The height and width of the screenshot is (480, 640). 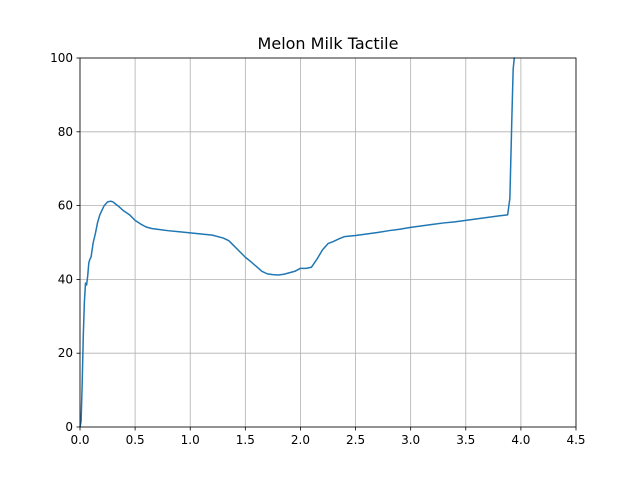 What do you see at coordinates (355, 440) in the screenshot?
I see `x-tick-label: 2.5` at bounding box center [355, 440].